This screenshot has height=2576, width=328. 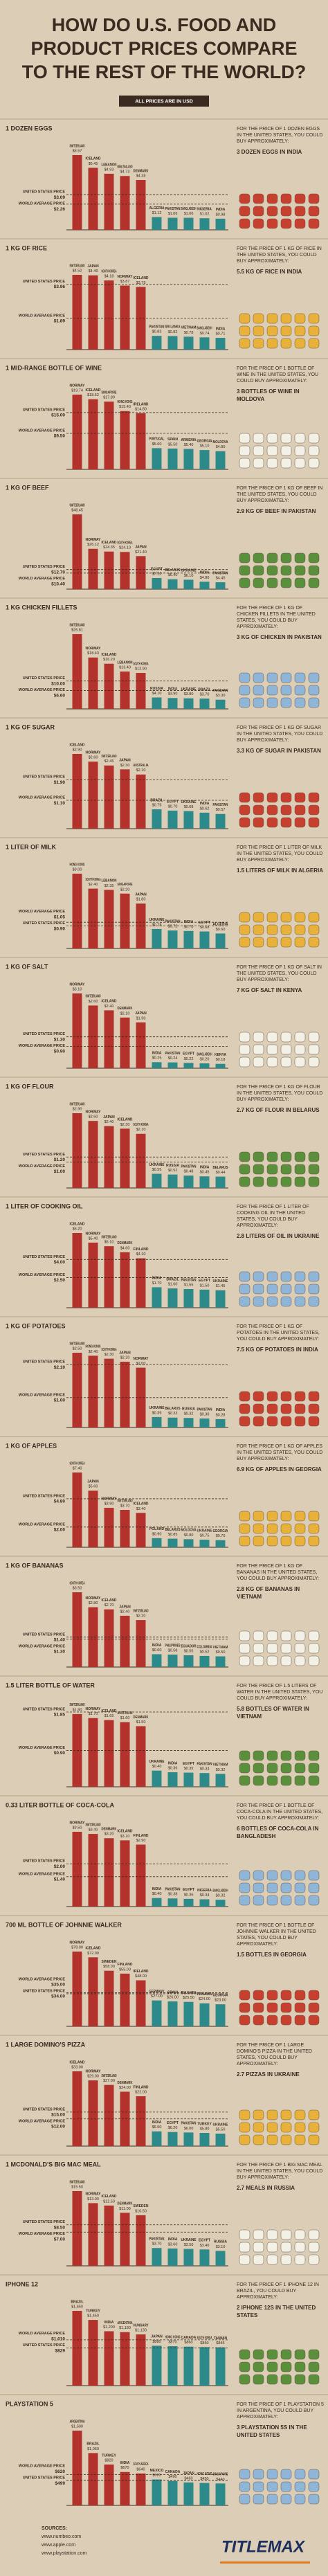 I want to click on result: 2.7 PIZZAS IN UKRAINE, so click(x=268, y=2074).